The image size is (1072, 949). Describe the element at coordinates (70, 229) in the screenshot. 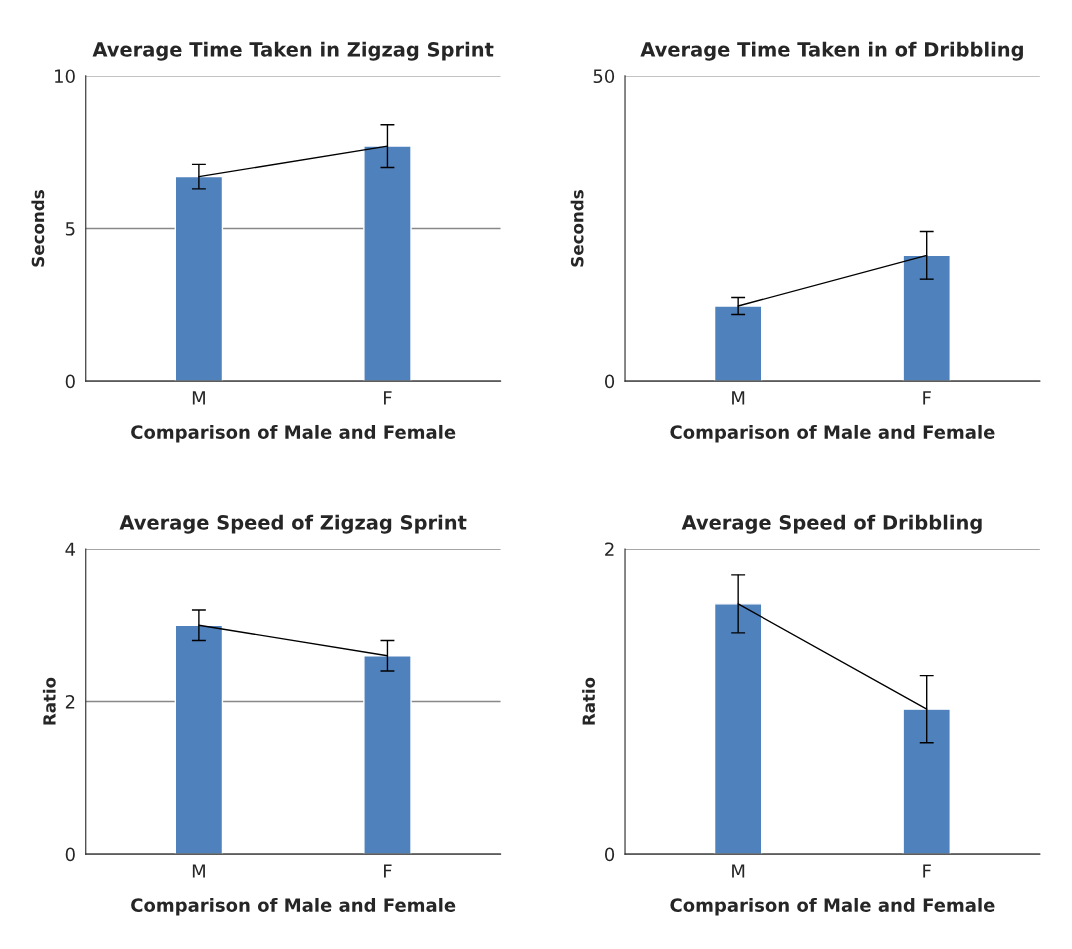

I see `y-tick-label: 5` at that location.